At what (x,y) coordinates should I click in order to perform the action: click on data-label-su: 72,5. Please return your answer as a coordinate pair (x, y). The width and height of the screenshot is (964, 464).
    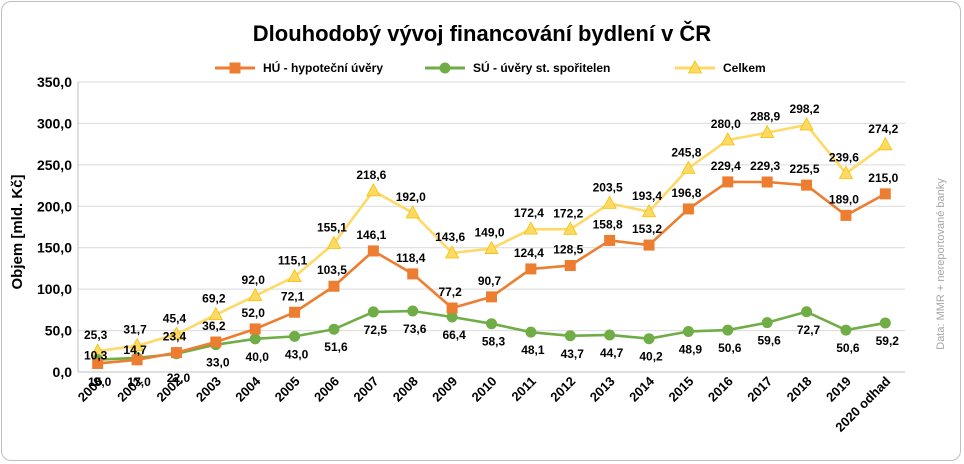
    Looking at the image, I should click on (376, 330).